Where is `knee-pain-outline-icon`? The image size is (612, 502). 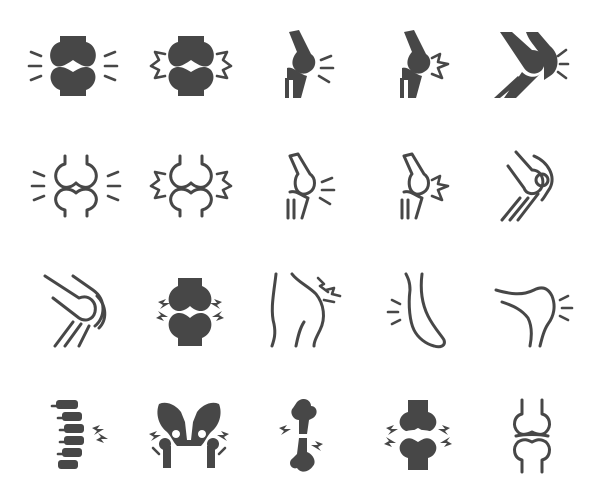 knee-pain-outline-icon is located at coordinates (534, 317).